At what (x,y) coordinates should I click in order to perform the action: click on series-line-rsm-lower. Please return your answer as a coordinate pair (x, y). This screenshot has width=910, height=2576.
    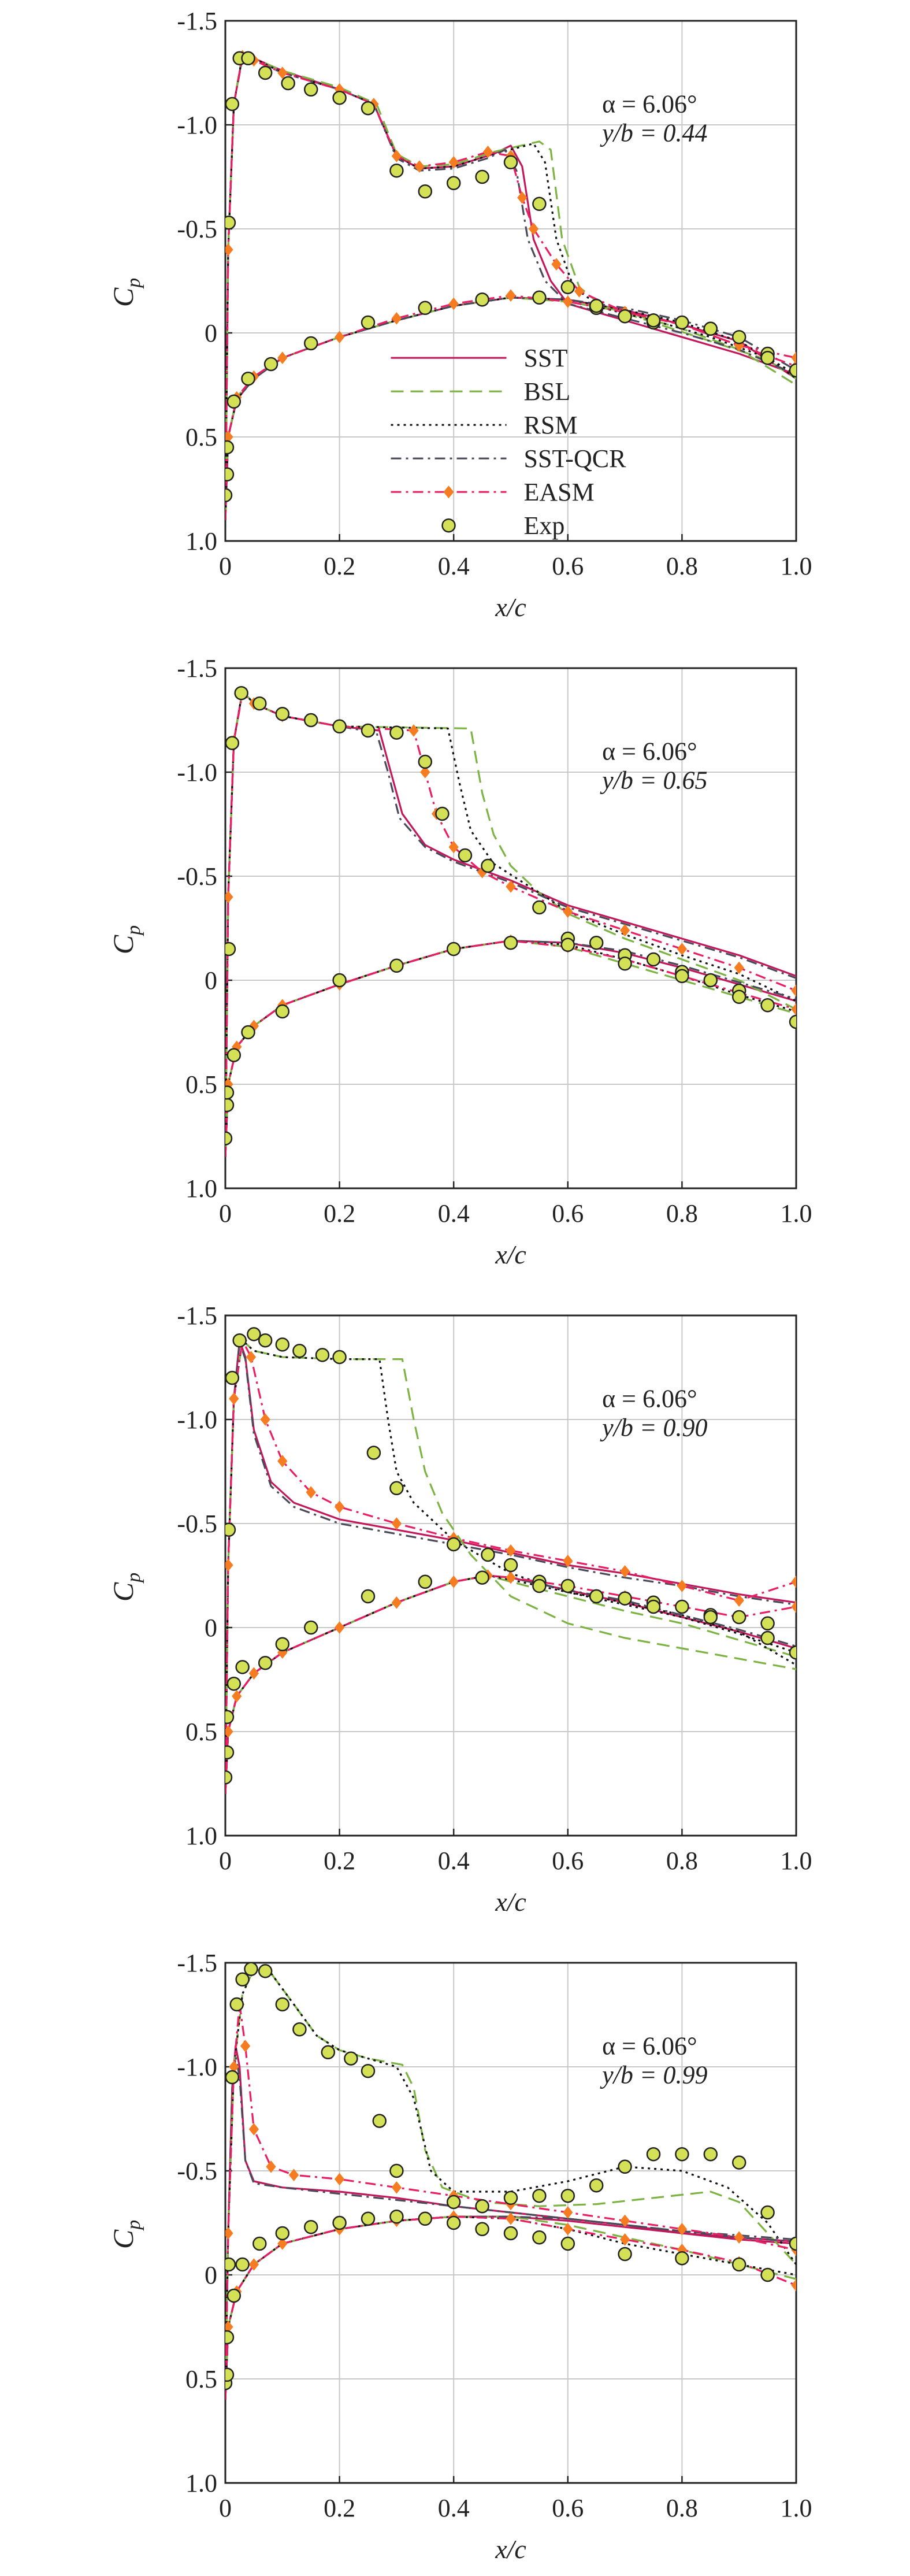
    Looking at the image, I should click on (510, 1684).